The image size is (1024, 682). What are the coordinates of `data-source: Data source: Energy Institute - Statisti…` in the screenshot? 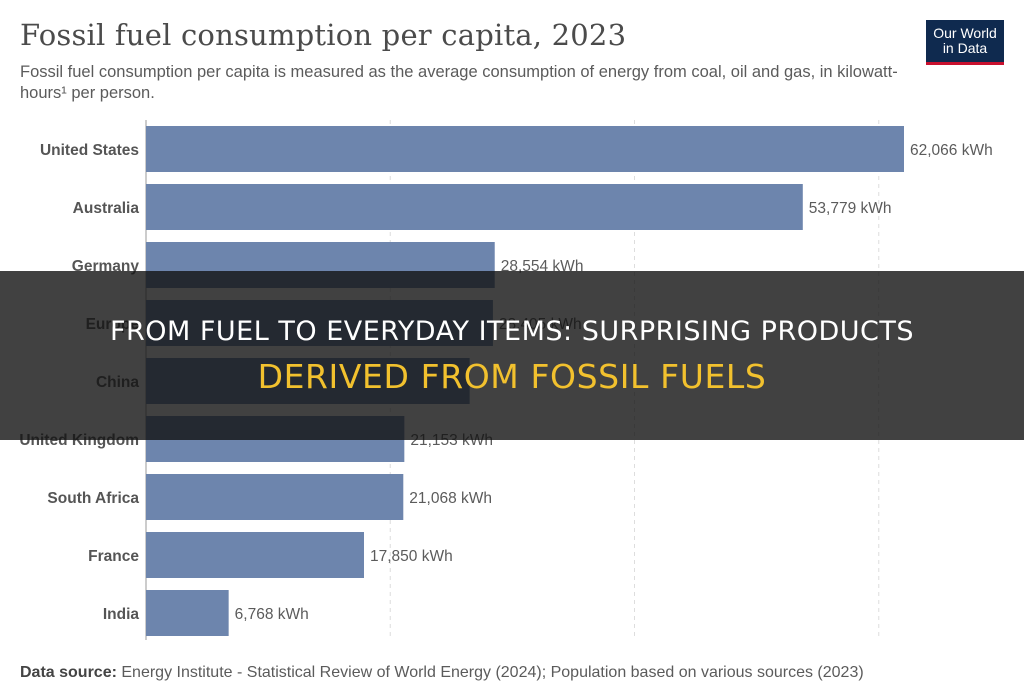 It's located at (442, 673).